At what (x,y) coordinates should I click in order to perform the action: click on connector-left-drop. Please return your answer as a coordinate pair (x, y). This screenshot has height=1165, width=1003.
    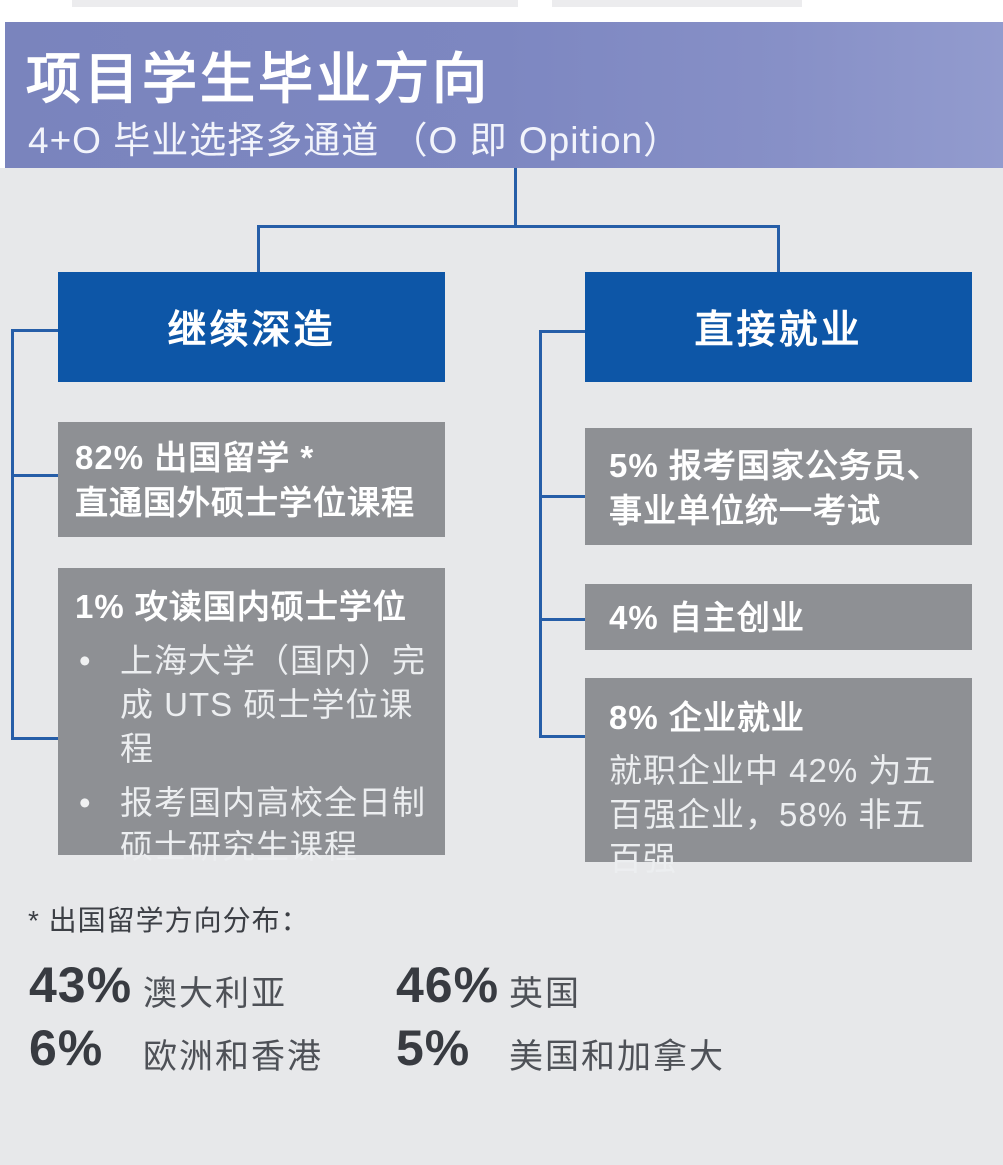
    Looking at the image, I should click on (258, 248).